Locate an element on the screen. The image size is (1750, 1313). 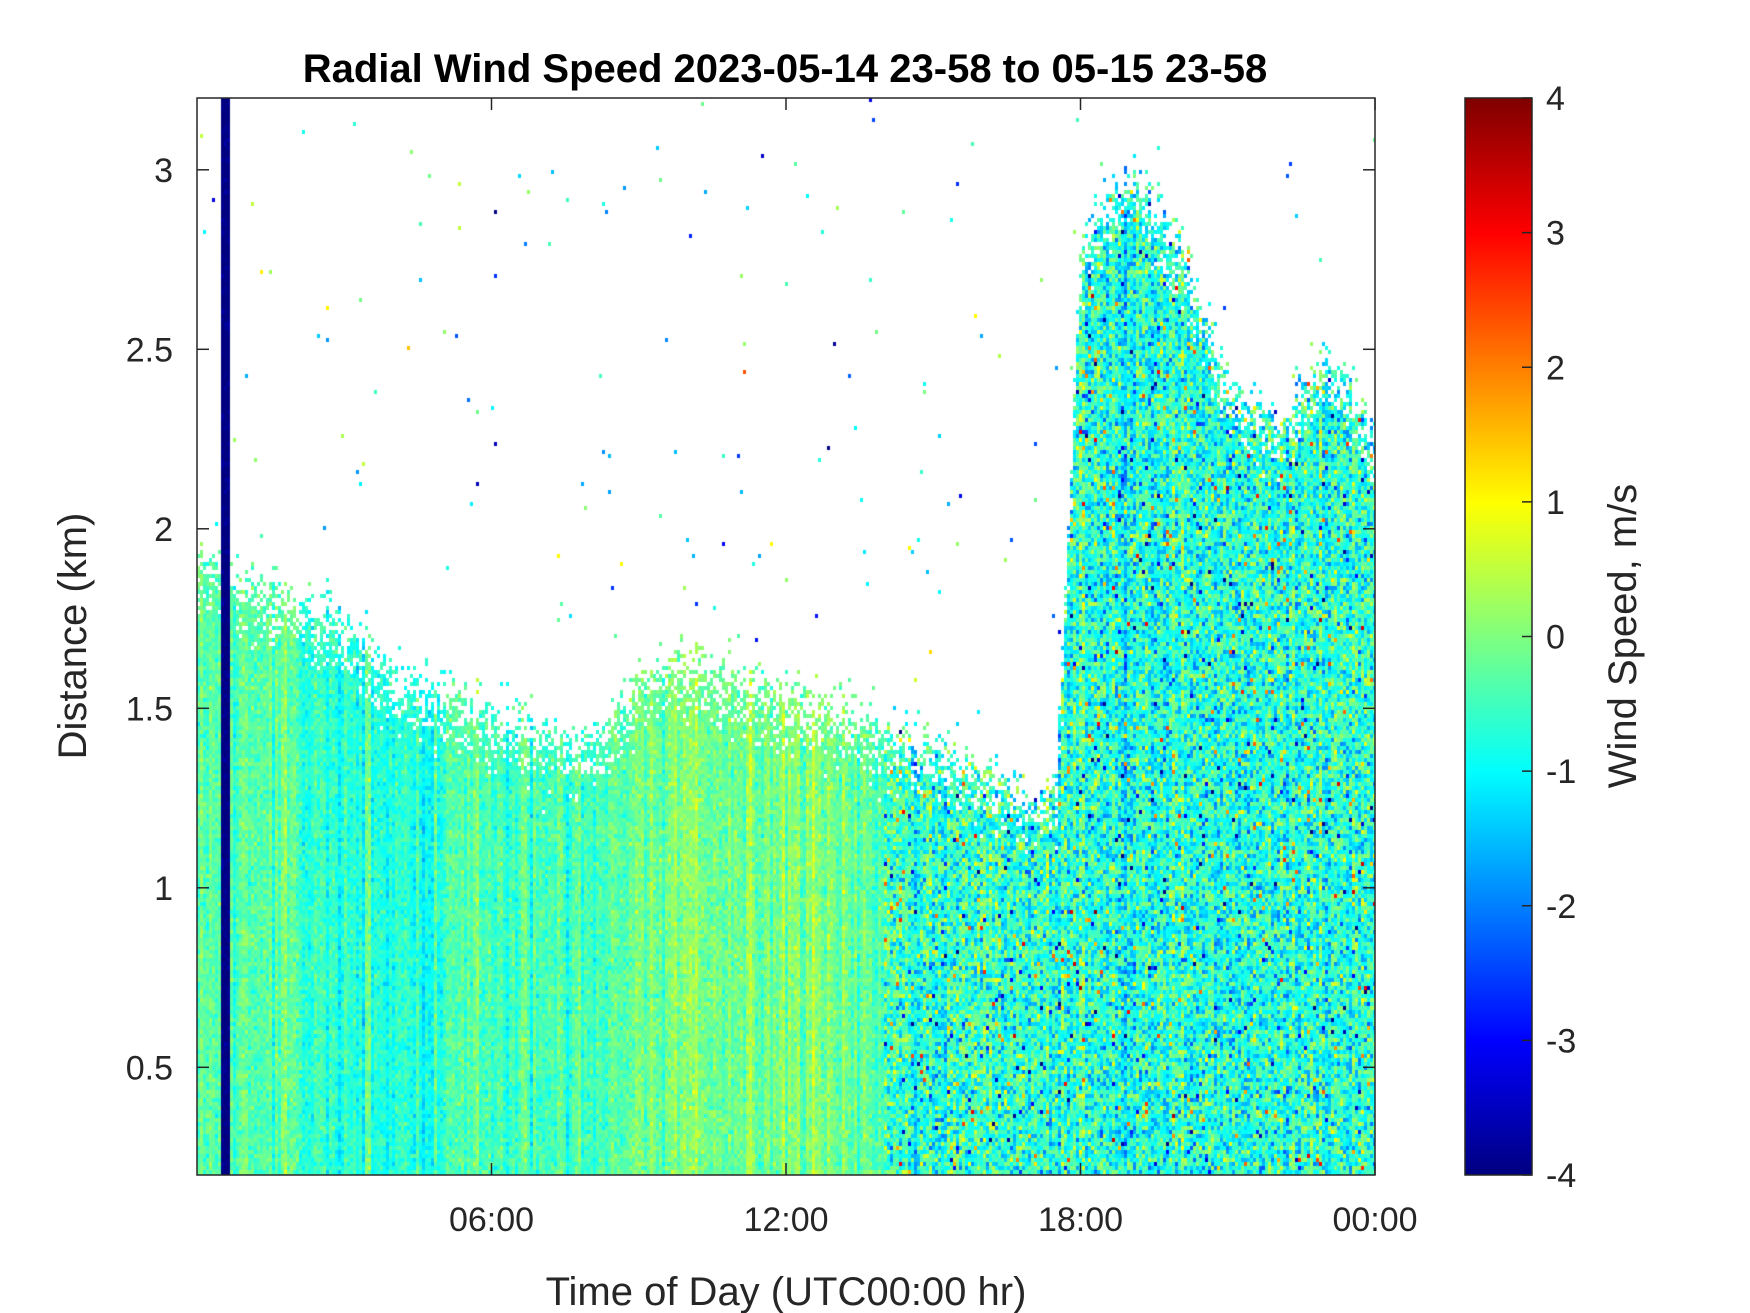
colorbar-gradient is located at coordinates (1498, 636).